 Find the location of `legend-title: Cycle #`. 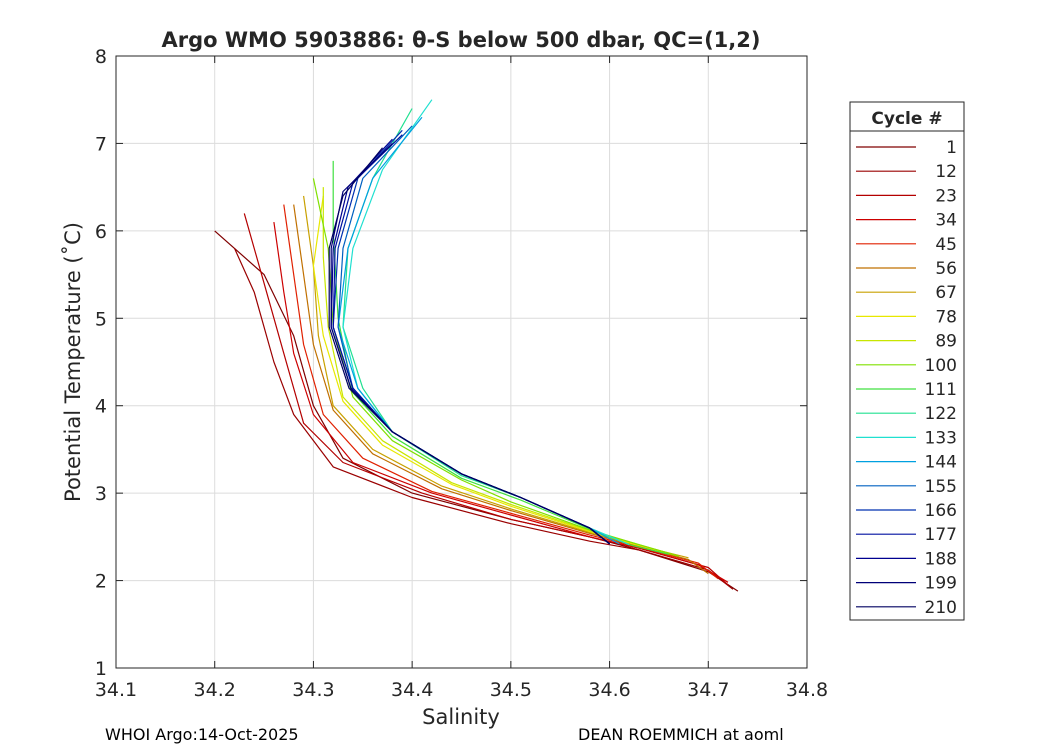

legend-title: Cycle # is located at coordinates (906, 119).